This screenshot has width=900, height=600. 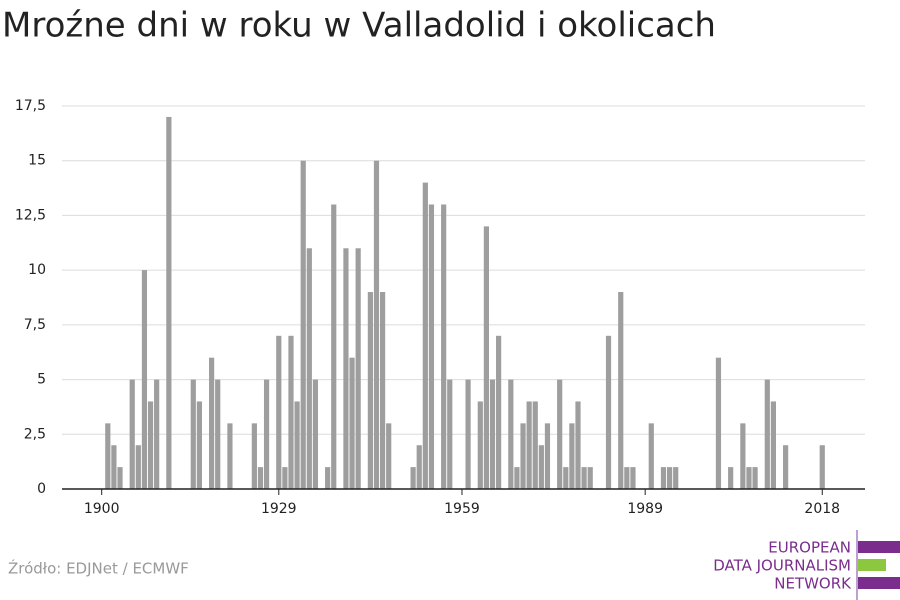 I want to click on logo-text: EUROPEAN, so click(x=809, y=548).